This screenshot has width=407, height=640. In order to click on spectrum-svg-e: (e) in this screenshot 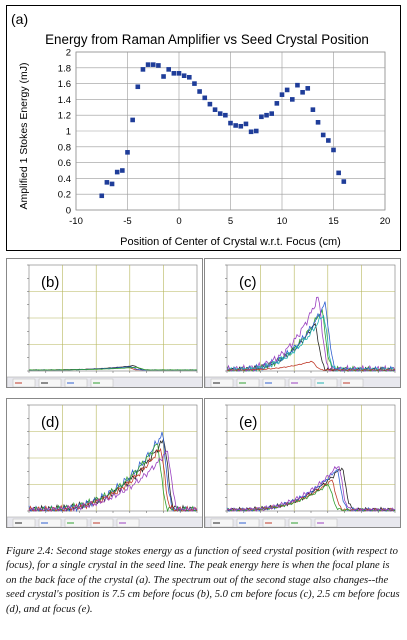, I will do `click(302, 465)`.